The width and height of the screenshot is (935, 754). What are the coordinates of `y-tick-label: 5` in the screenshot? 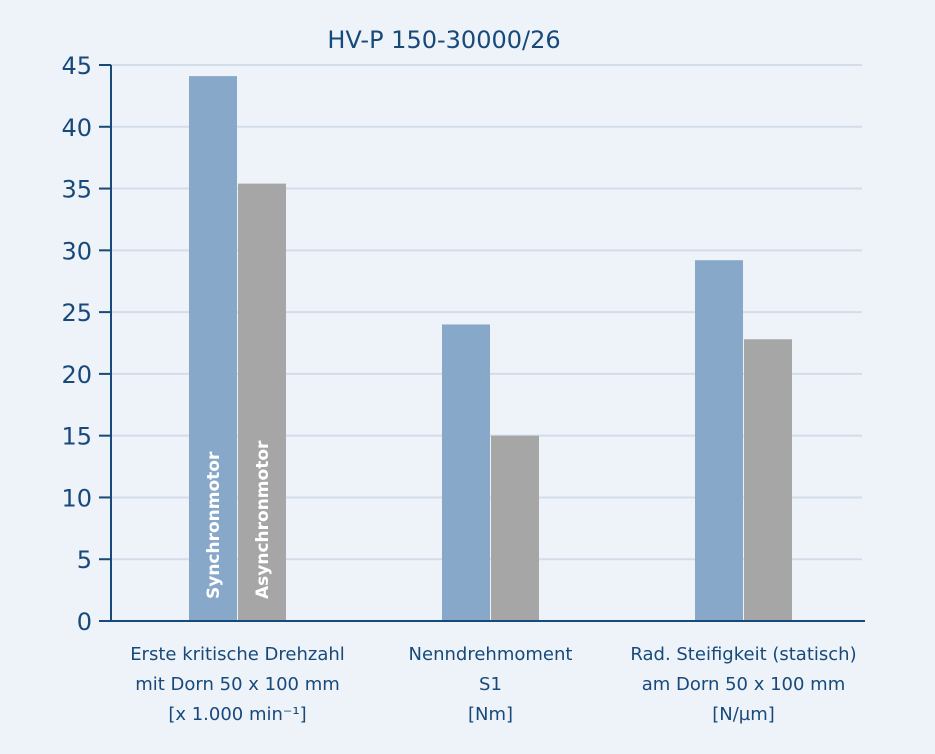 It's located at (84, 560).